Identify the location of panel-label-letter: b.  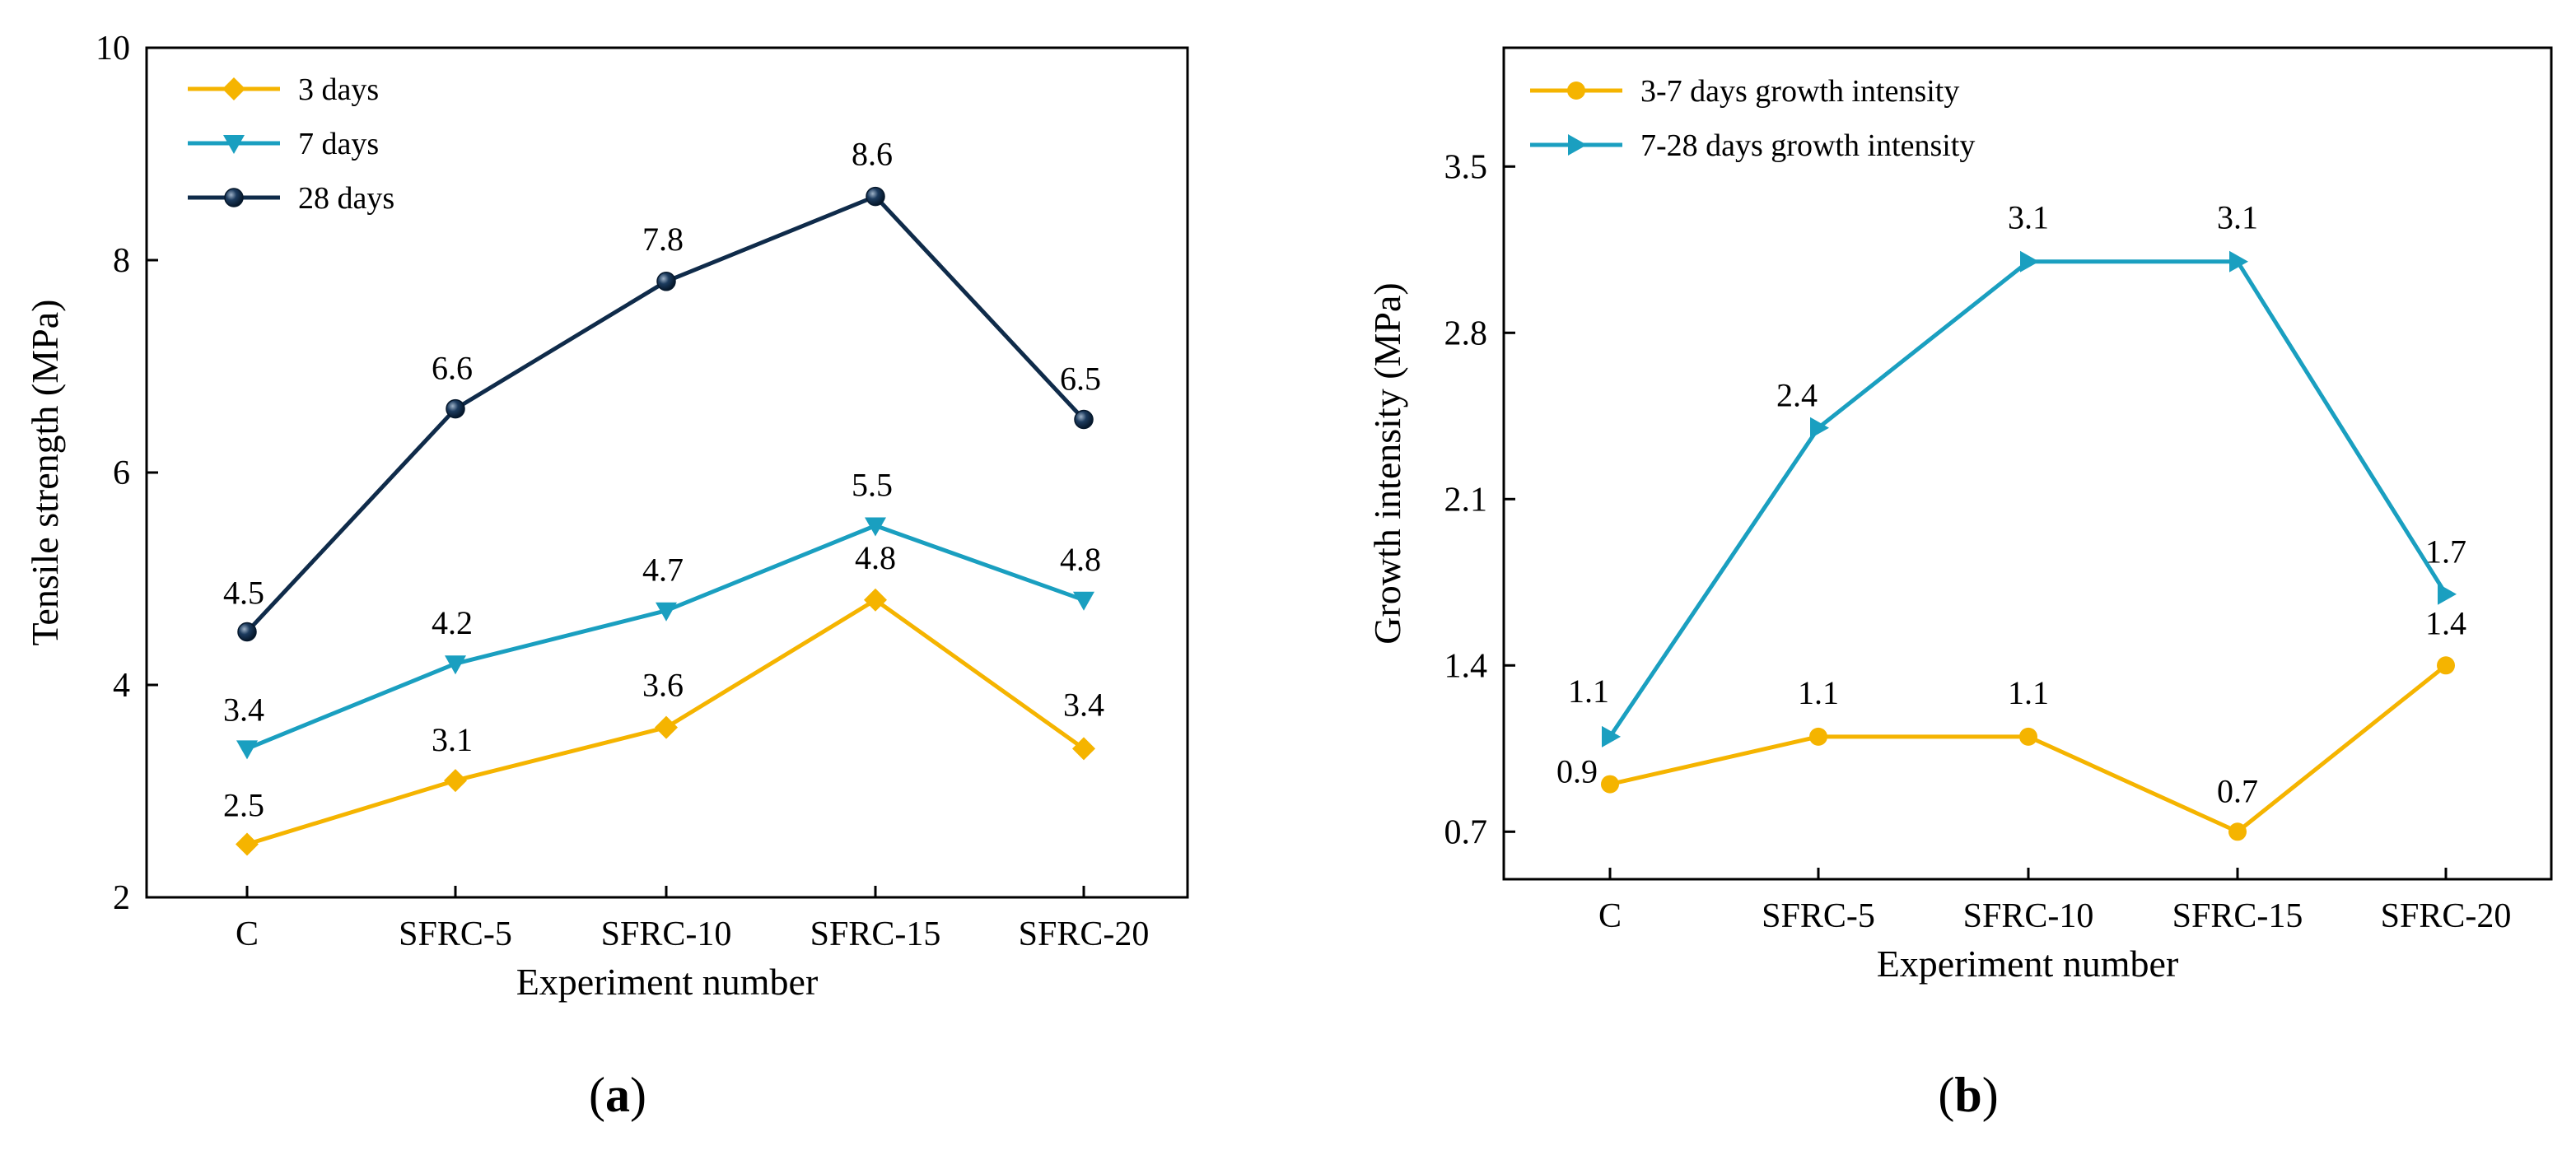
(1967, 1095).